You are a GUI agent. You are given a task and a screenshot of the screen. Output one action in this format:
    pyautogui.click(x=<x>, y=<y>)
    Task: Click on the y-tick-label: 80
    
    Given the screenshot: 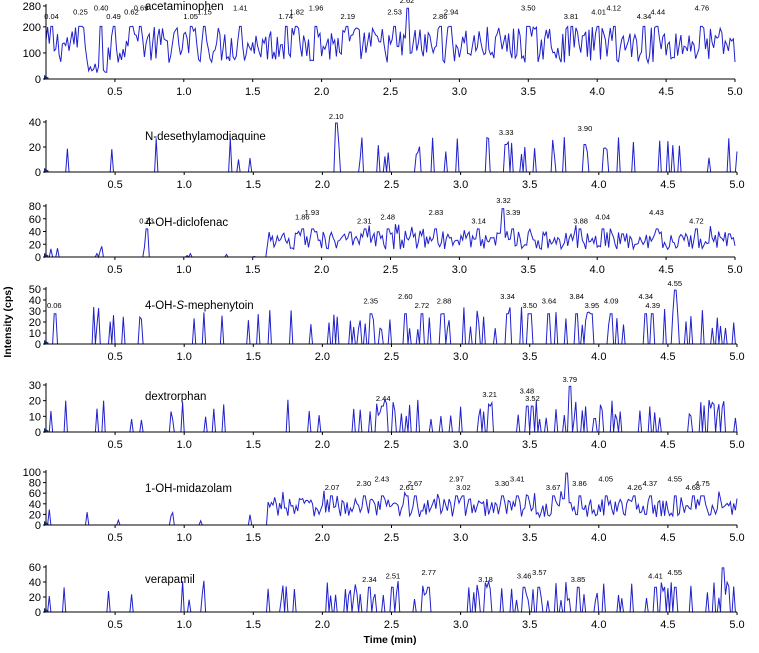 What is the action you would take?
    pyautogui.click(x=35, y=484)
    